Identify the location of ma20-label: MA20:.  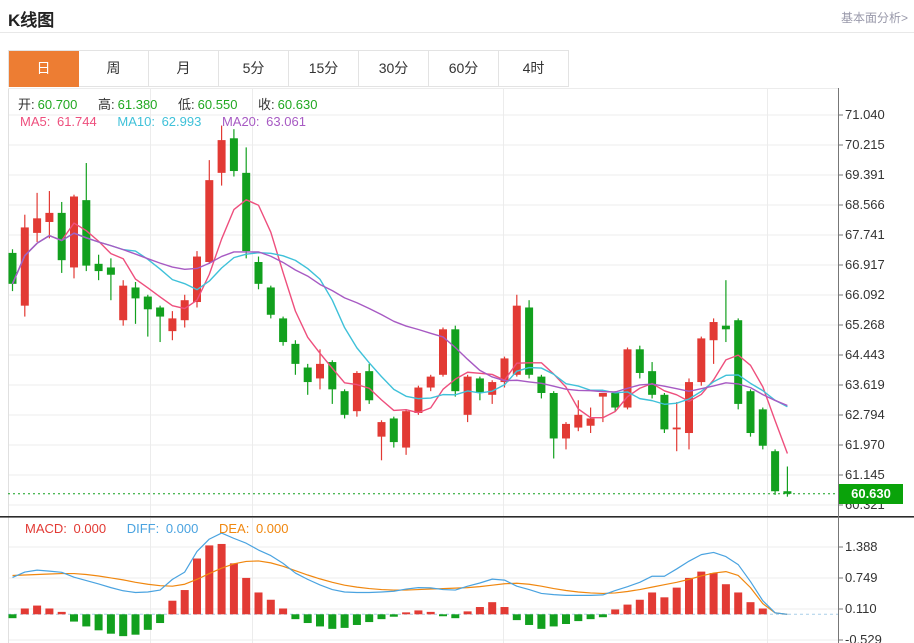
(240, 121).